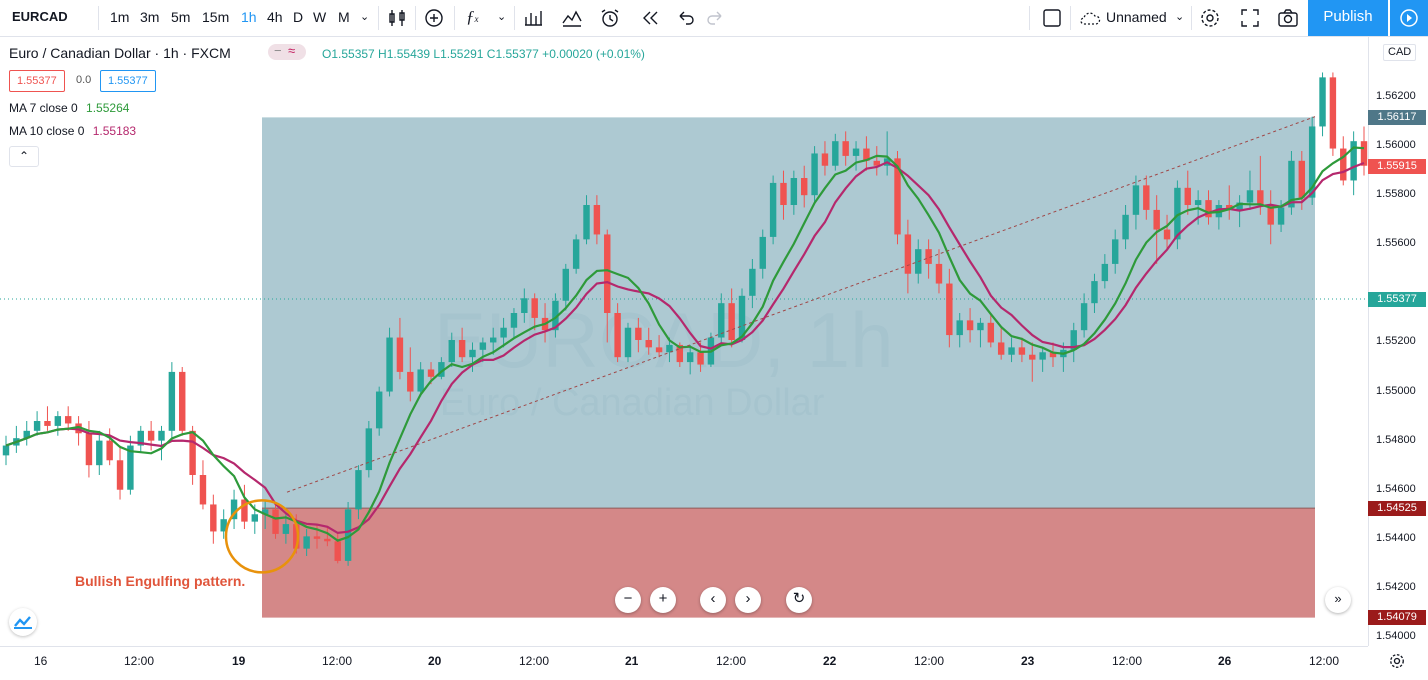  Describe the element at coordinates (1348, 18) in the screenshot. I see `publish-button: Publish` at that location.